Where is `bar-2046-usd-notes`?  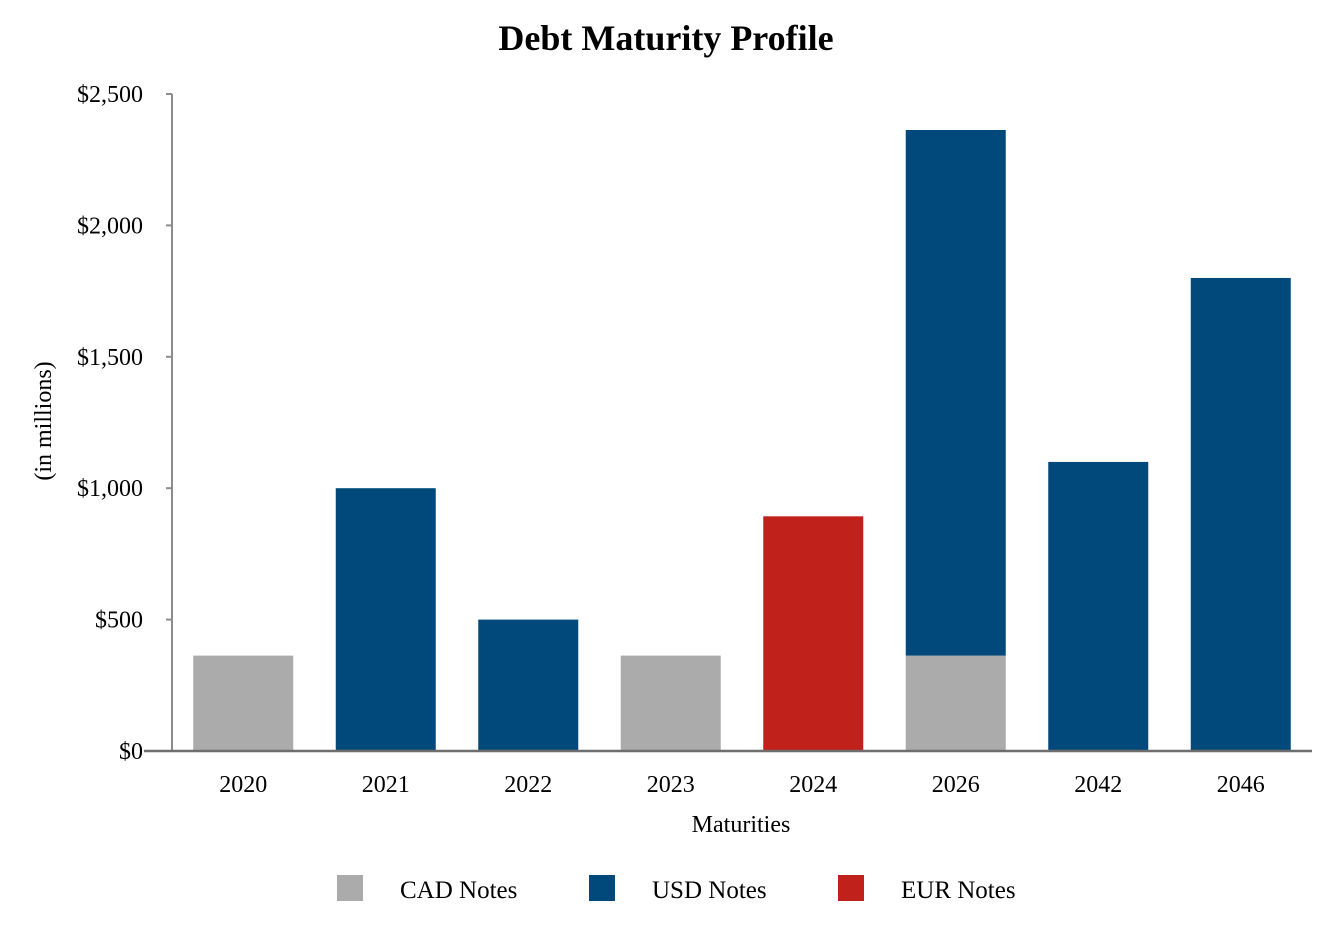
bar-2046-usd-notes is located at coordinates (1240, 514).